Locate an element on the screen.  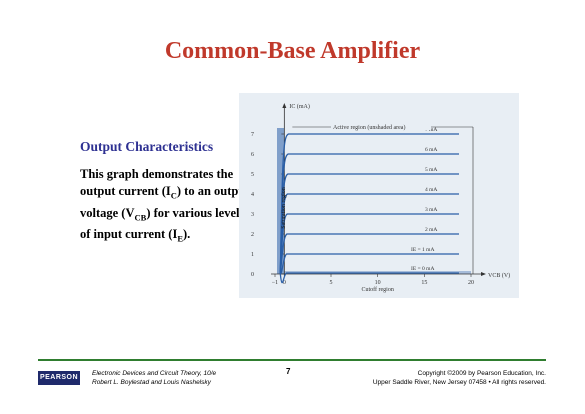
x-tick-label: −1 is located at coordinates (275, 283).